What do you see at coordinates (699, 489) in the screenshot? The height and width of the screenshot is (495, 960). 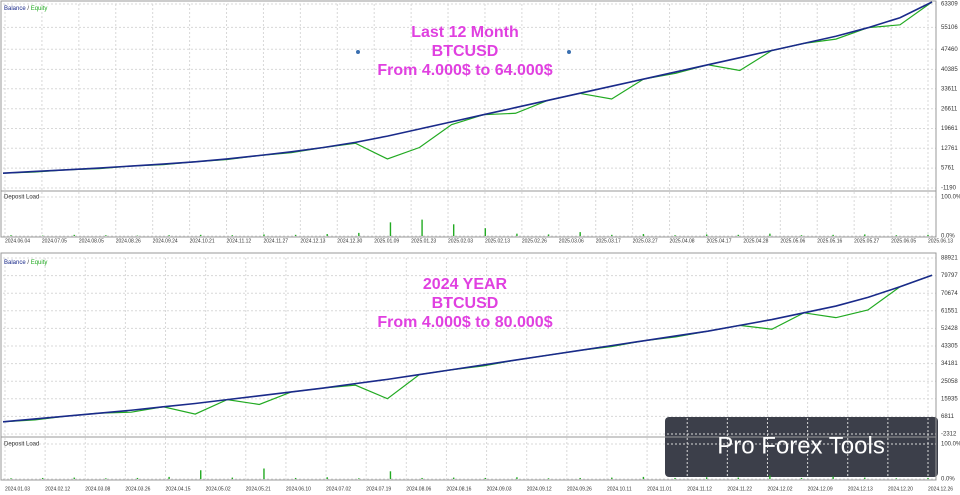 I see `x-tick-label: 2024.11.12` at bounding box center [699, 489].